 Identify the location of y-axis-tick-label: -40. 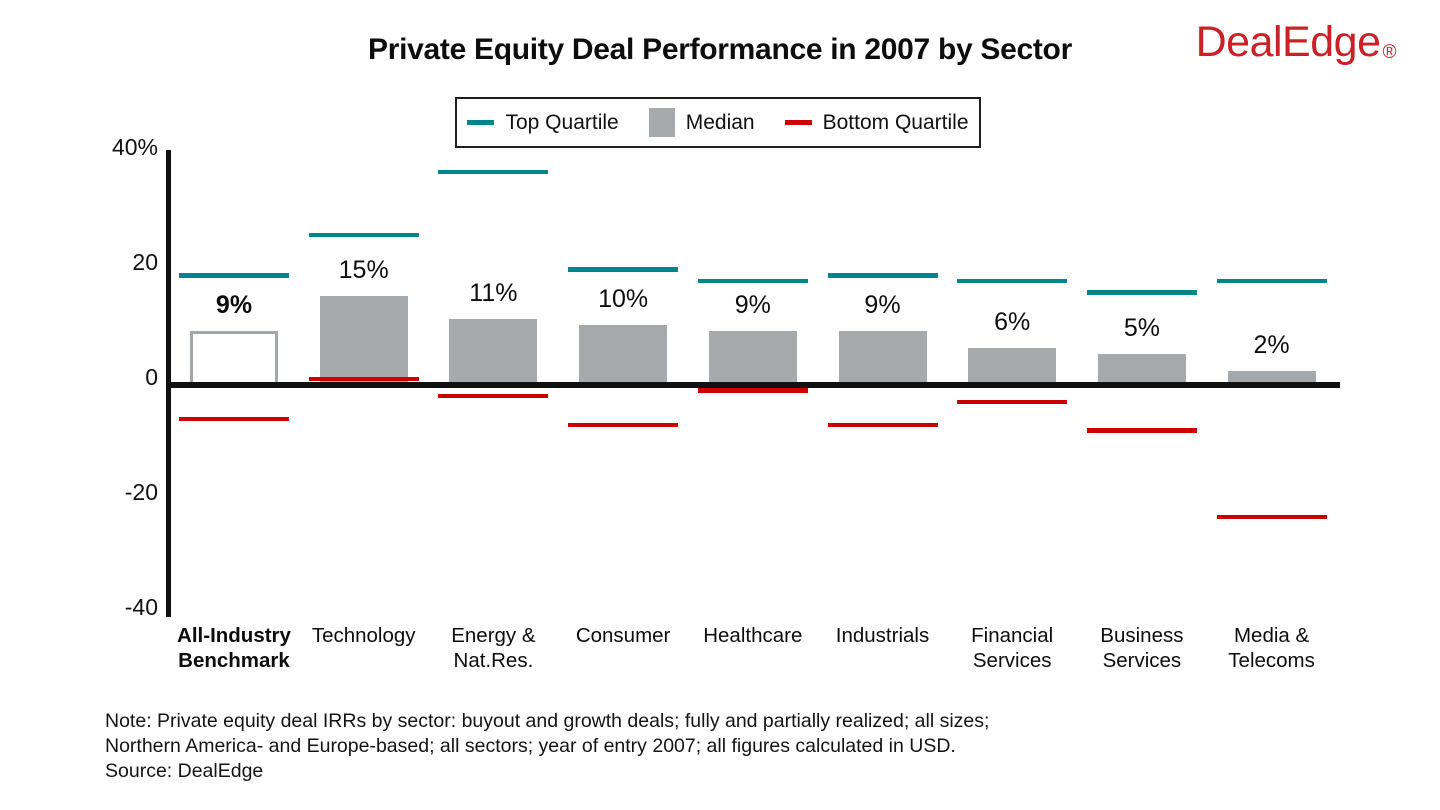
(141, 606).